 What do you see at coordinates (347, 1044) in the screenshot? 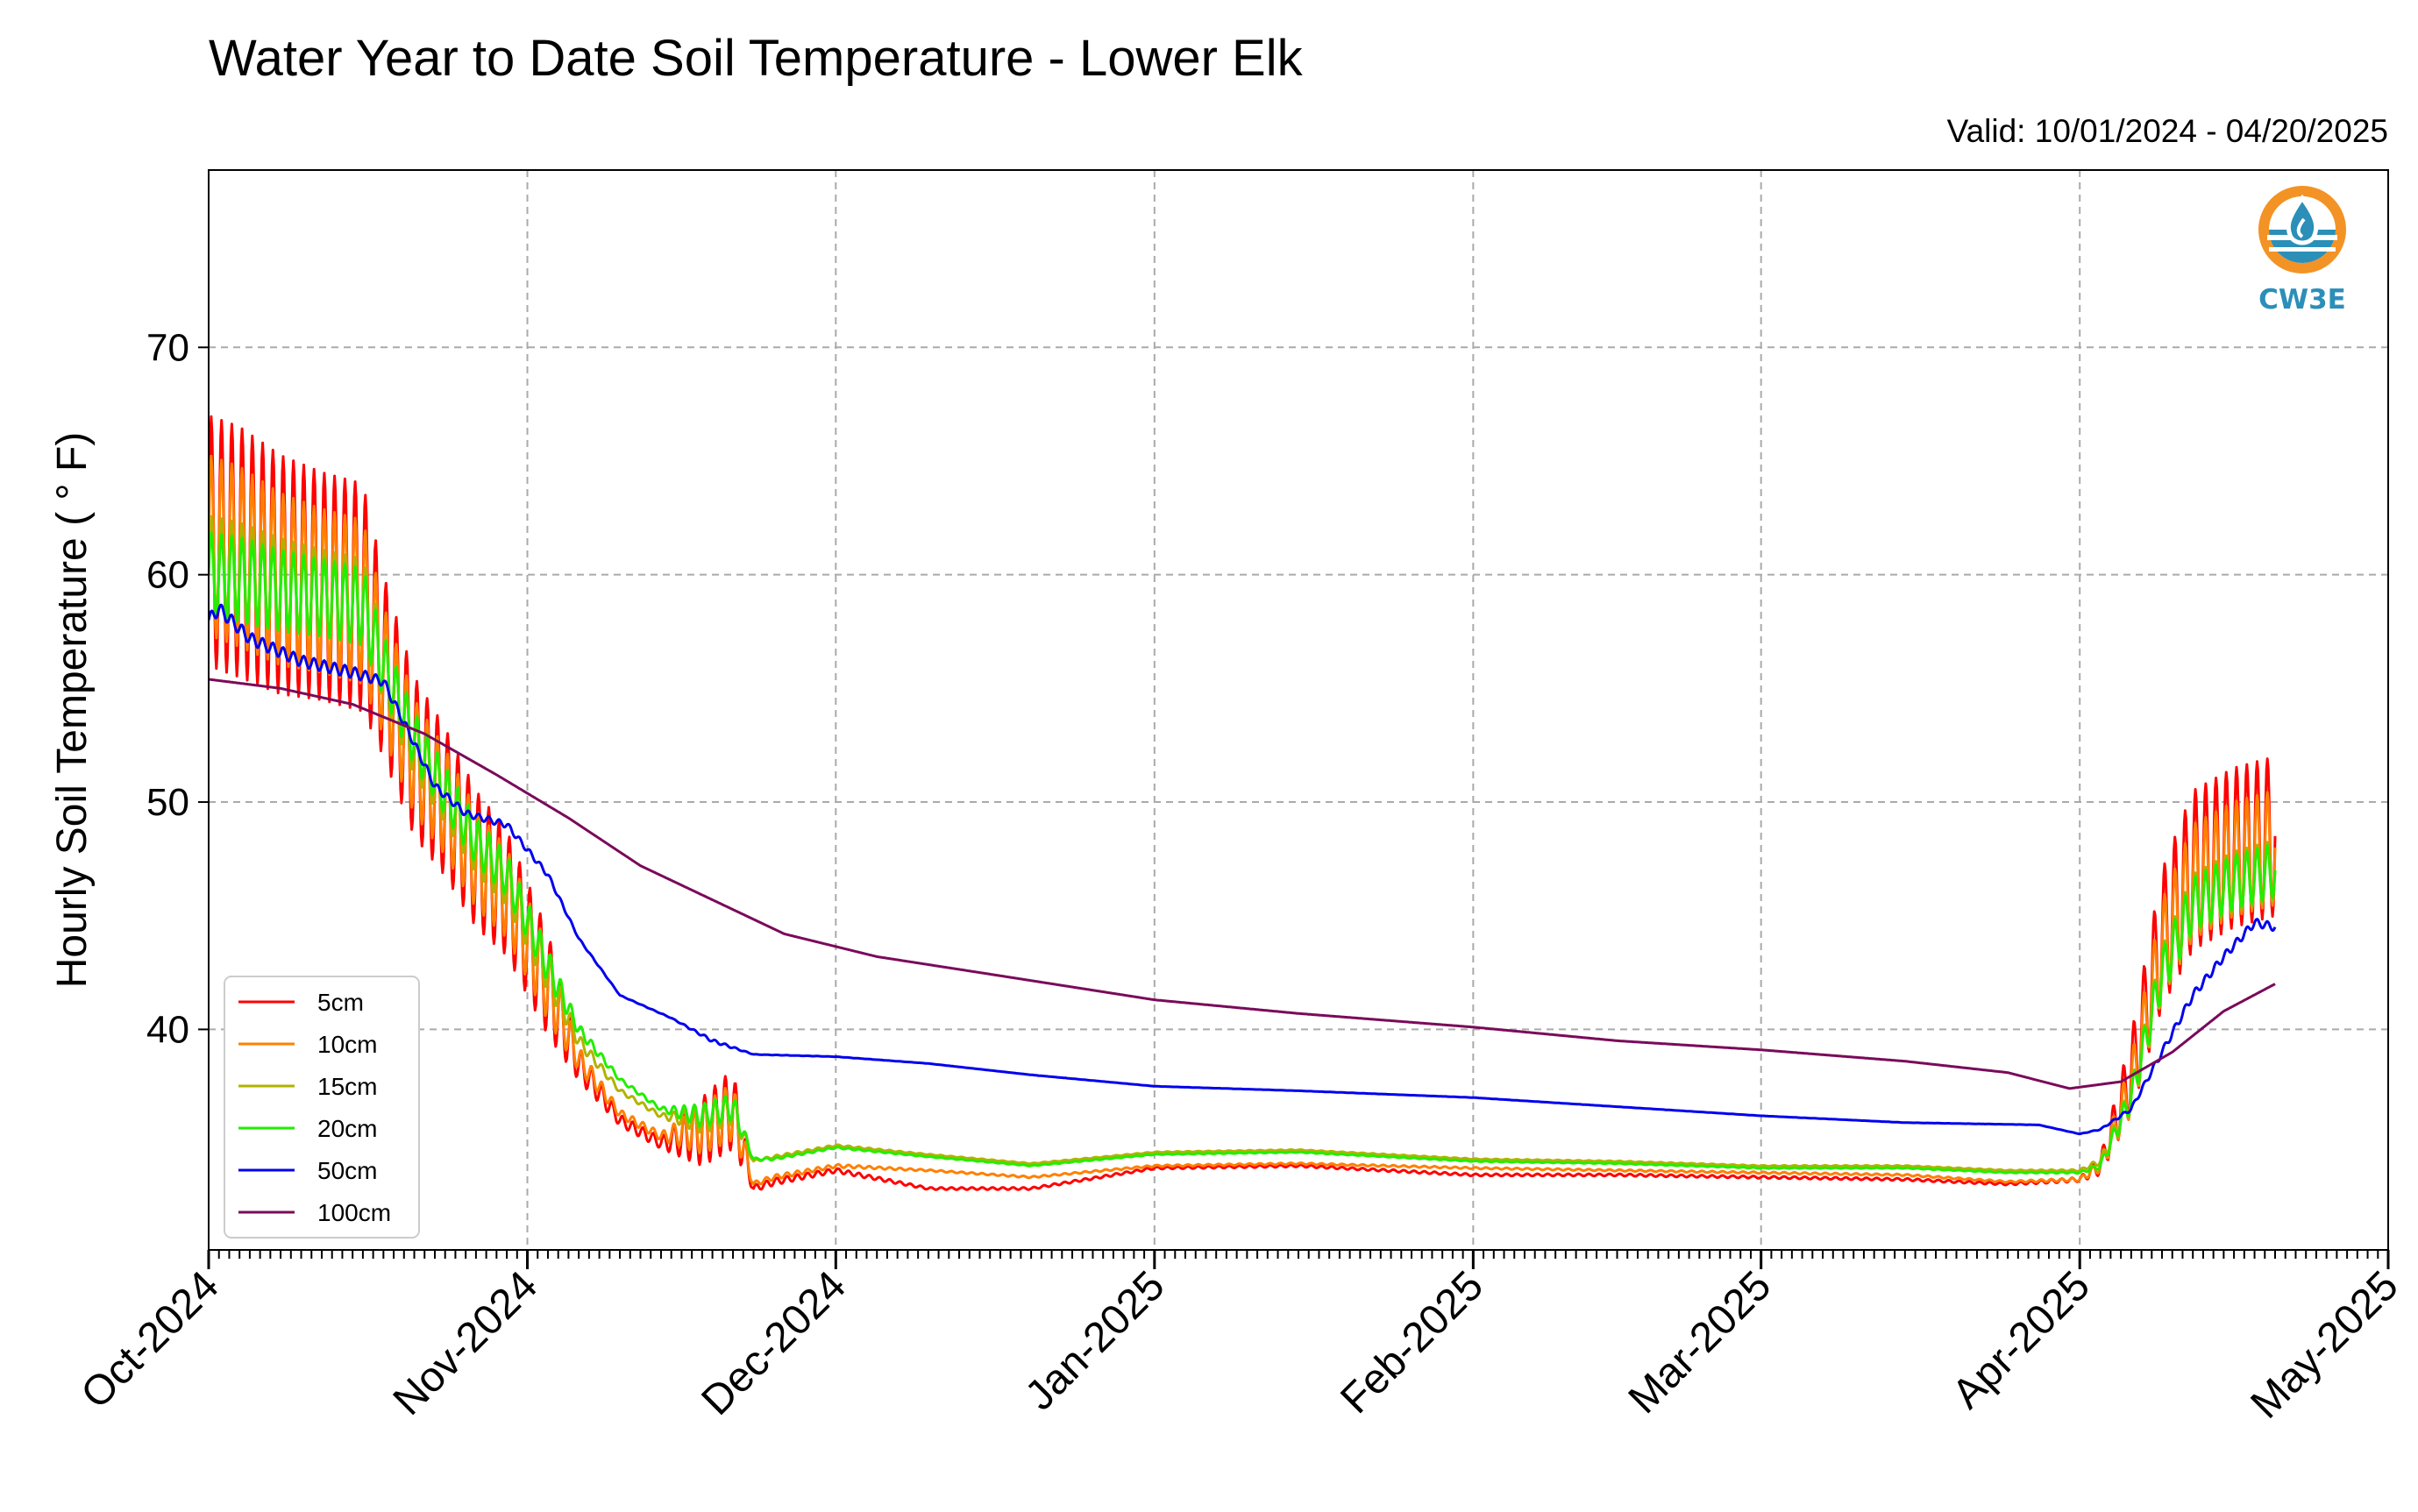
I see `legend-label-10cm: 10cm` at bounding box center [347, 1044].